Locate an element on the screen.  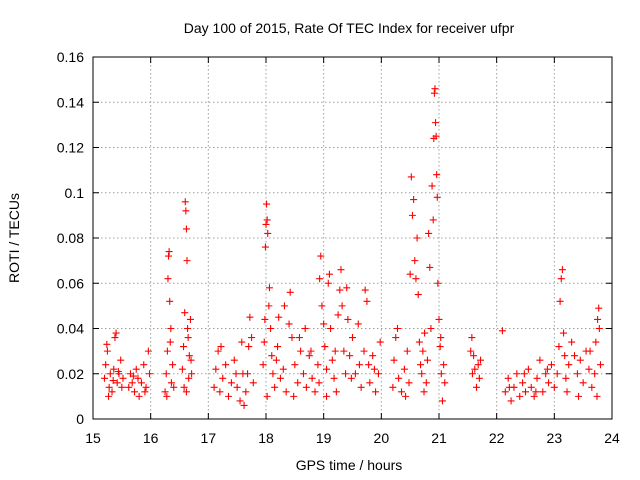
y-tick-label: 0.06 is located at coordinates (70, 283).